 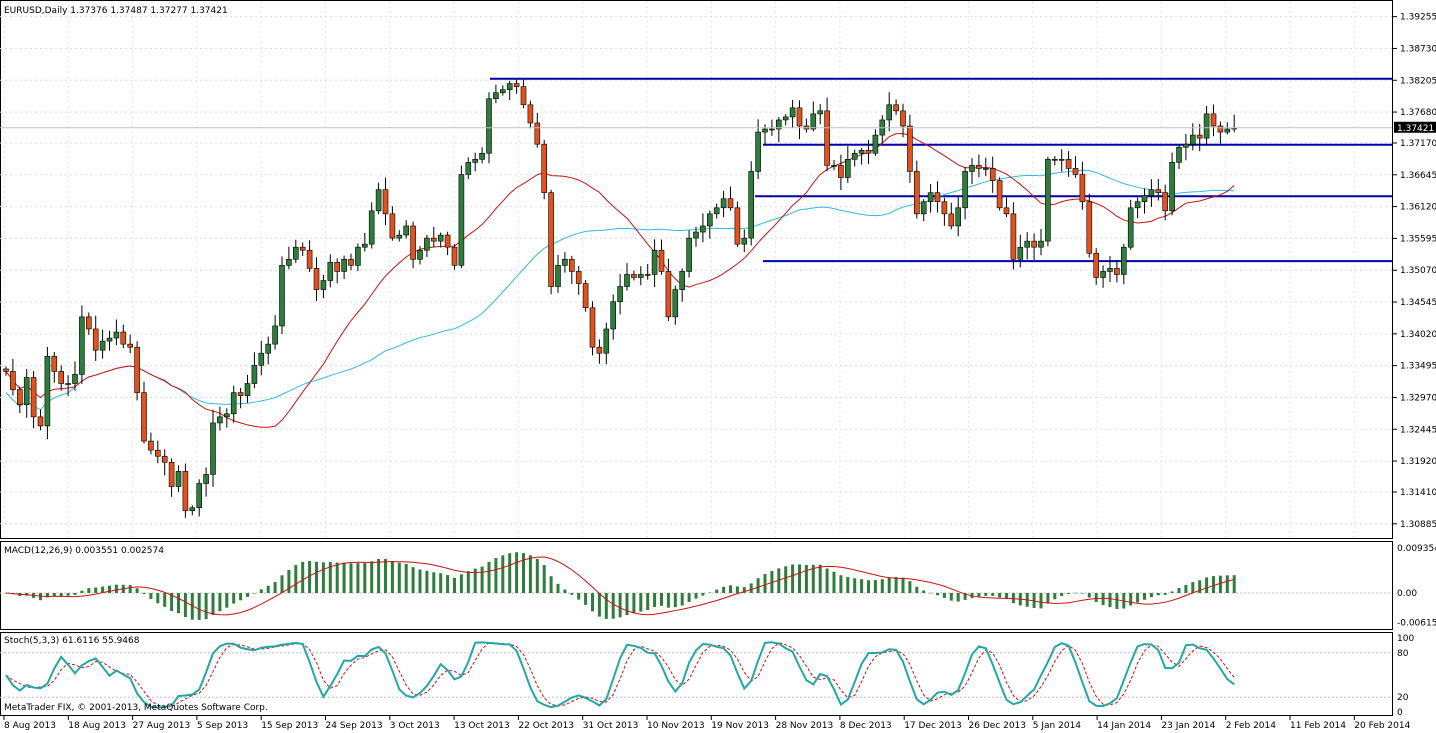 What do you see at coordinates (72, 641) in the screenshot?
I see `stochastic-header: Stoch(5,3,3) 61.6116 55.9468` at bounding box center [72, 641].